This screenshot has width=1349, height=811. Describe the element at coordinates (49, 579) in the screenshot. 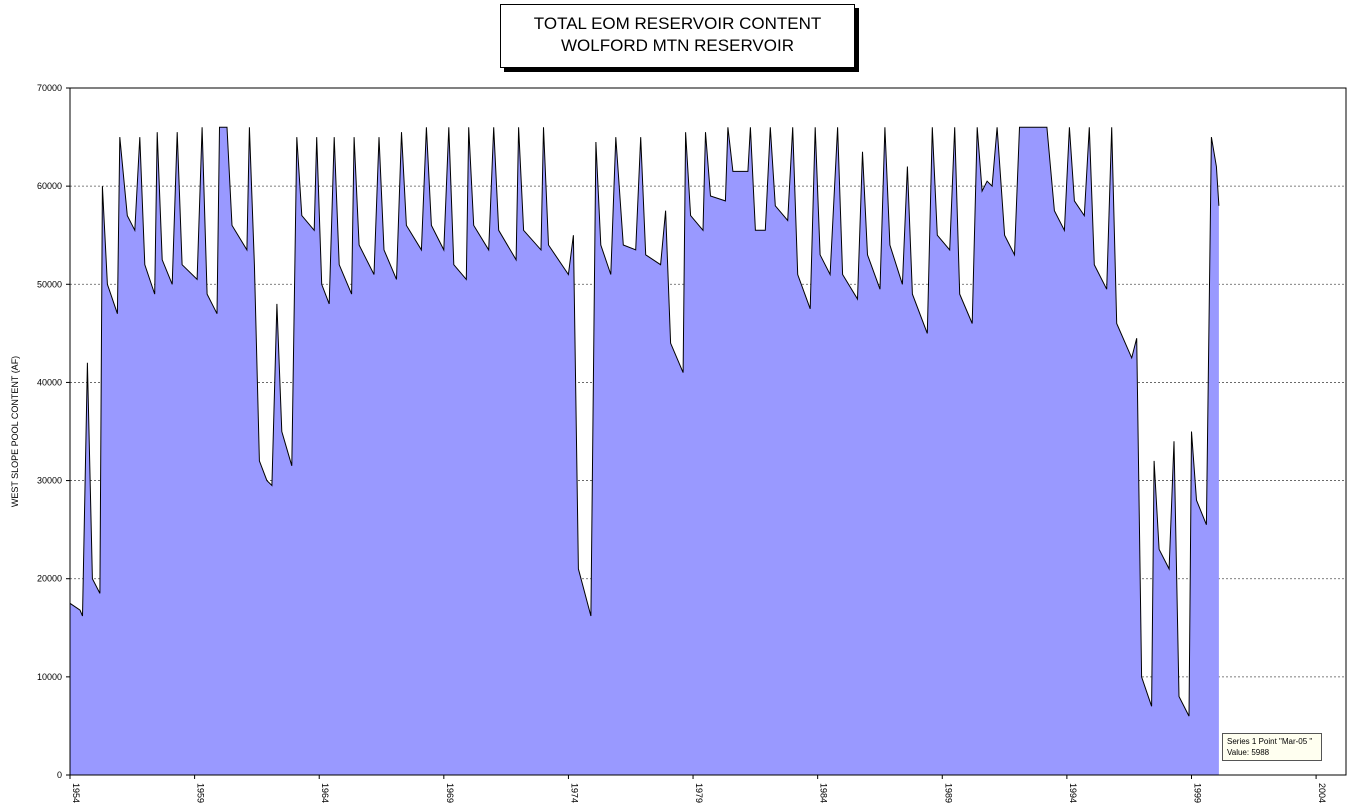

I see `y-tick-label: 20000` at that location.